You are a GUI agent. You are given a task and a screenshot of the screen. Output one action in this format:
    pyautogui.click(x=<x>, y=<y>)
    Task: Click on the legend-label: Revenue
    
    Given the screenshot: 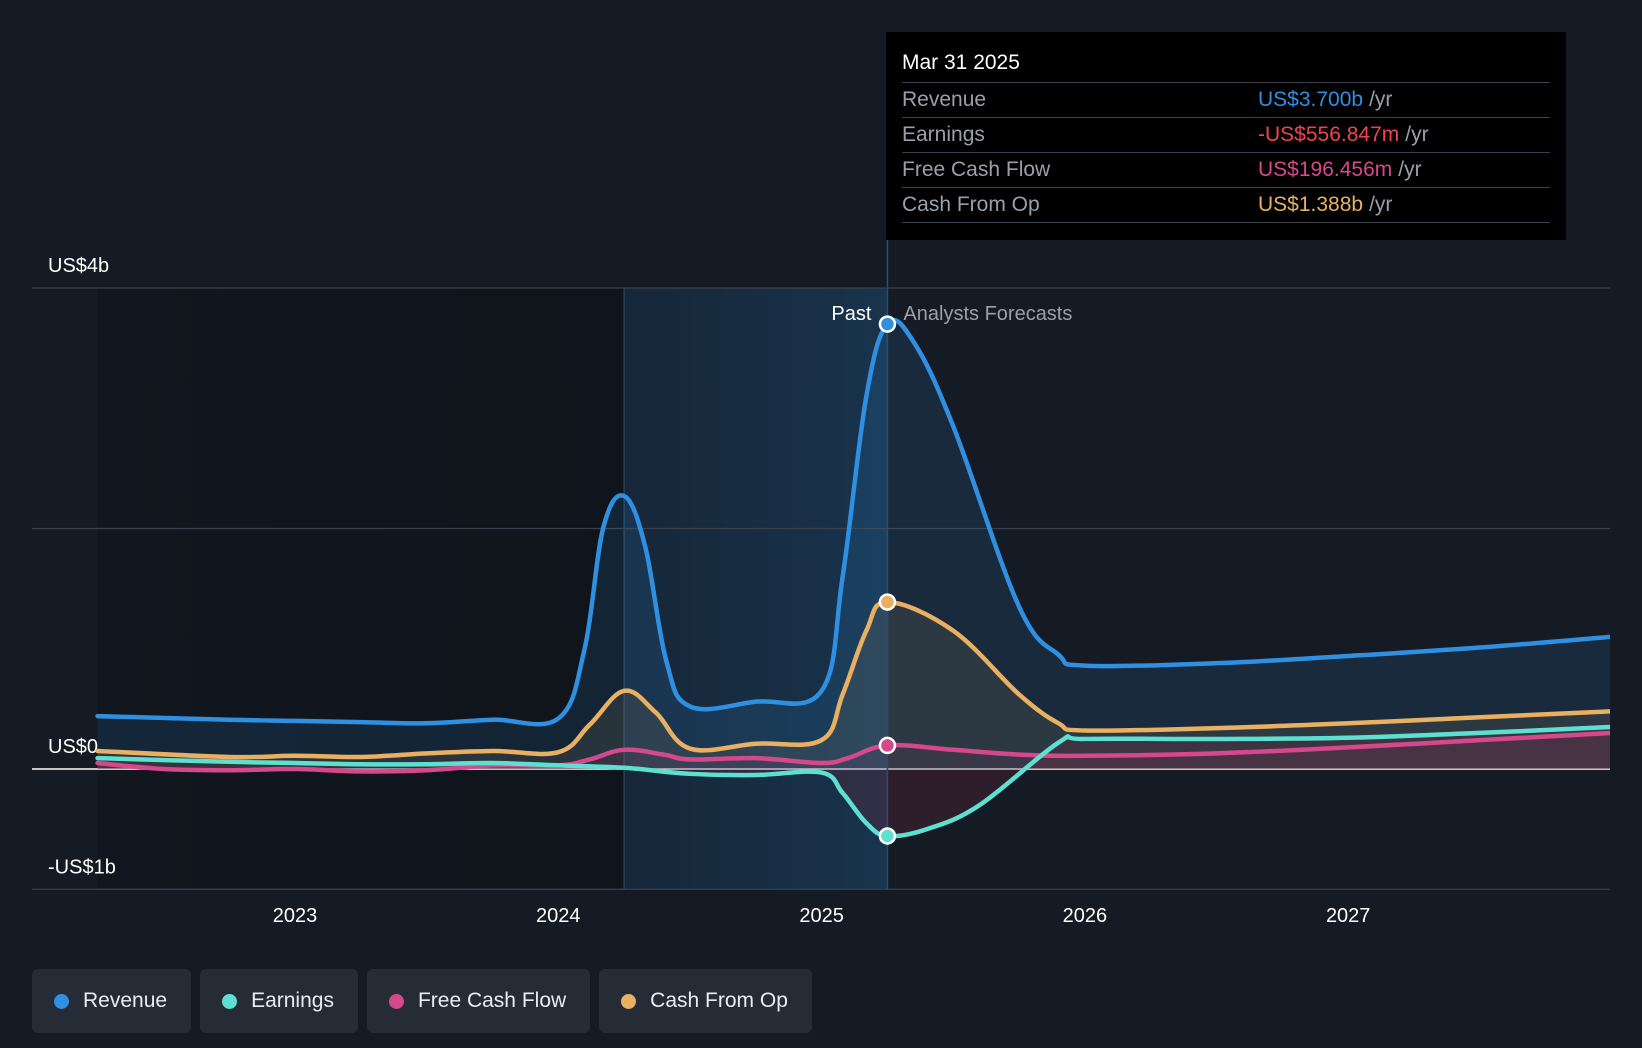 What is the action you would take?
    pyautogui.click(x=125, y=1000)
    